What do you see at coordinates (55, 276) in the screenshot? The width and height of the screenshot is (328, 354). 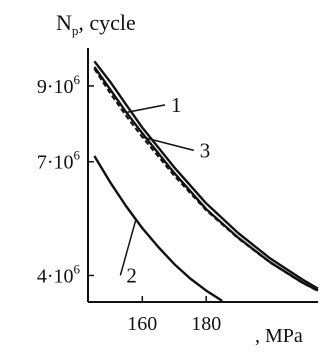 I see `y-tick-base: 4·10` at bounding box center [55, 276].